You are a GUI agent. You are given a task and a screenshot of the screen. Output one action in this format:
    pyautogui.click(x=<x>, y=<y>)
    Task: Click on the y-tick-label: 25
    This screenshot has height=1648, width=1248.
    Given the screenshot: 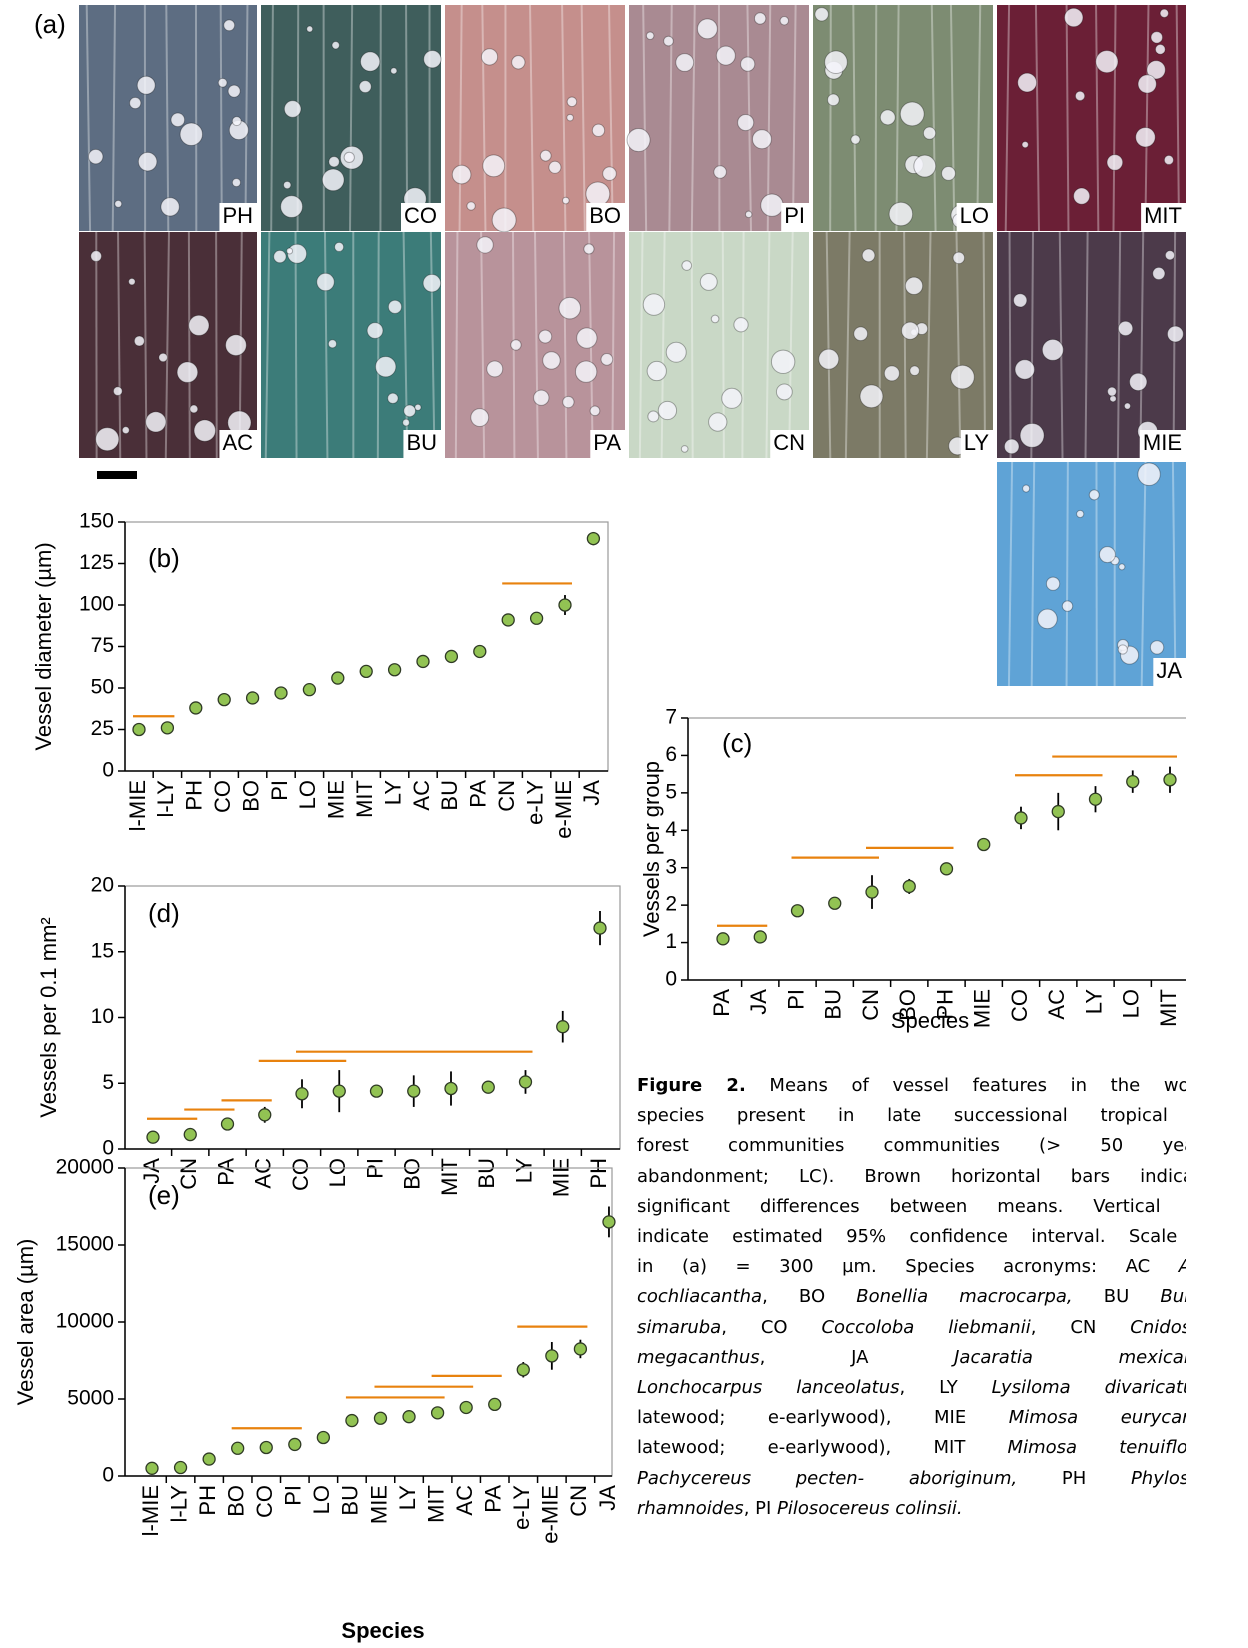 What is the action you would take?
    pyautogui.click(x=102, y=728)
    